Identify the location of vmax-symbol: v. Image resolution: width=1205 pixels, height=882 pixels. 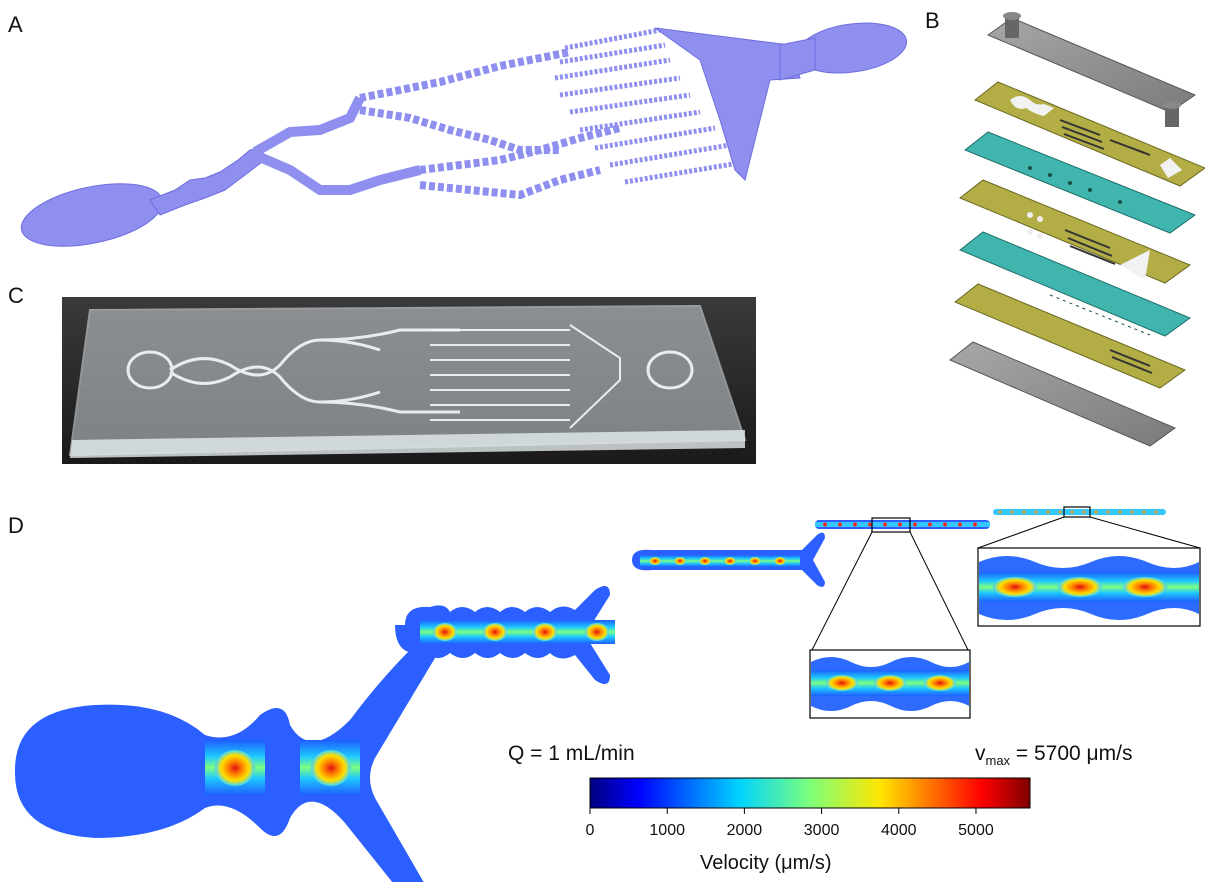
(980, 753).